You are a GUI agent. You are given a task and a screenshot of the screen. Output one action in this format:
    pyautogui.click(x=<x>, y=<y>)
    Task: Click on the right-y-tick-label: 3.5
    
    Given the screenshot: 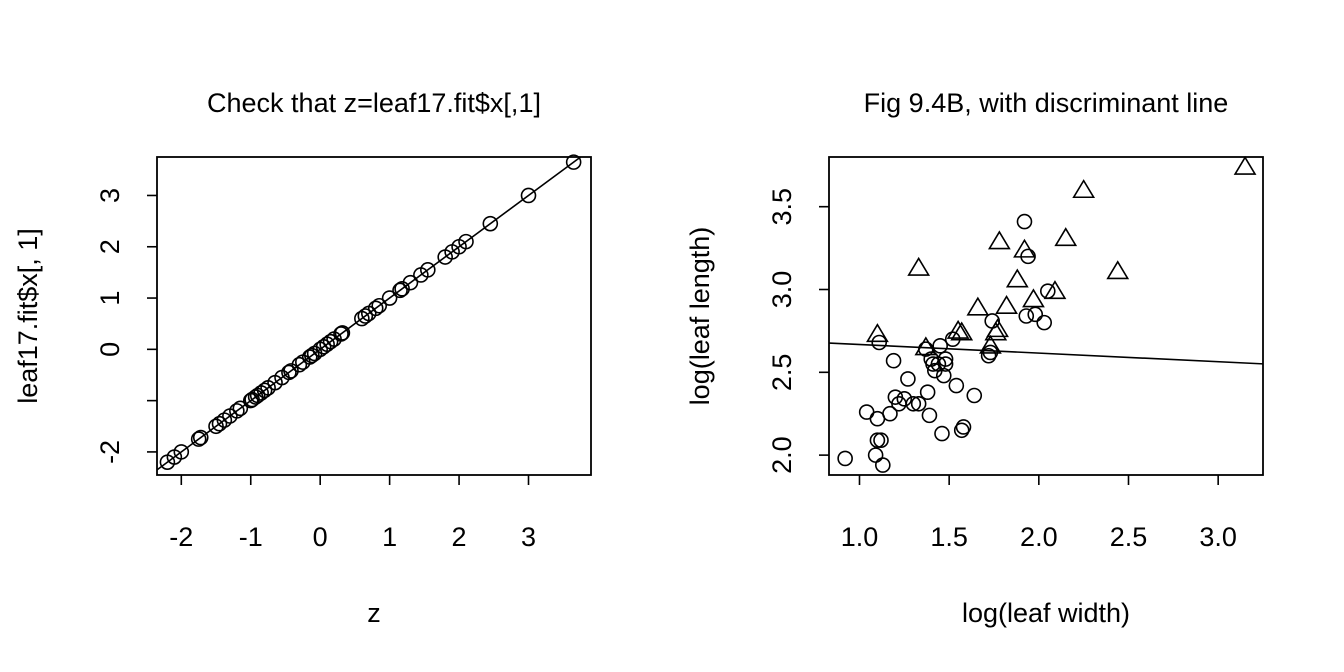 What is the action you would take?
    pyautogui.click(x=782, y=207)
    